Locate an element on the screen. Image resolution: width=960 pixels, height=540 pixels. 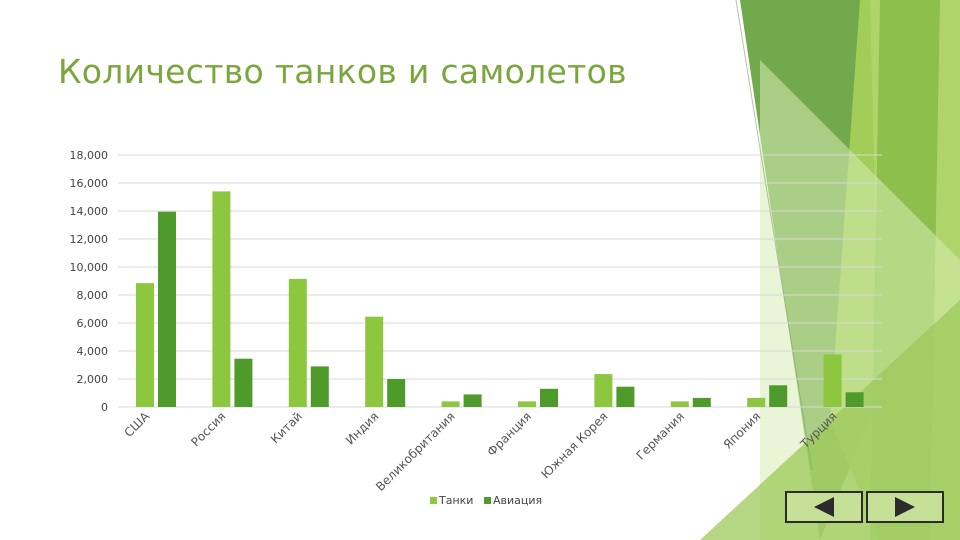
y-tick-label: 4,000 is located at coordinates (93, 351).